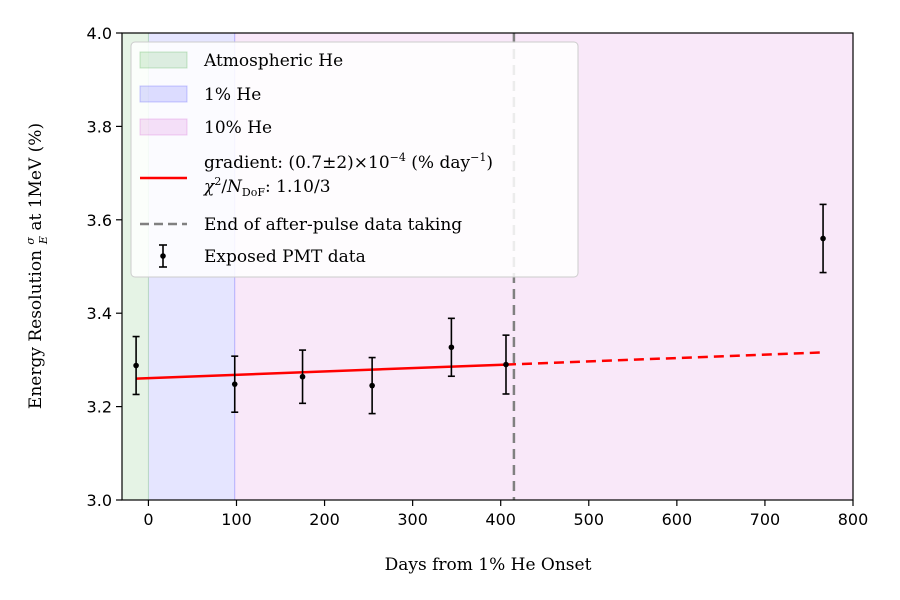  Describe the element at coordinates (321, 371) in the screenshot. I see `fit-line-solid` at that location.